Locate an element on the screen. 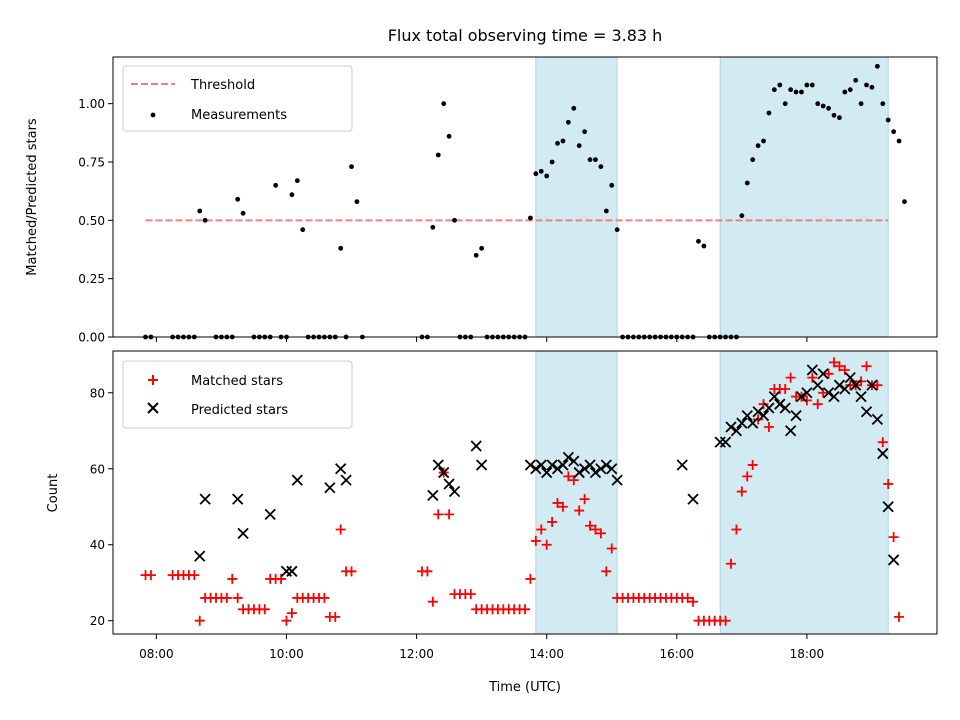  x-tick-label: 10:00 is located at coordinates (286, 654).